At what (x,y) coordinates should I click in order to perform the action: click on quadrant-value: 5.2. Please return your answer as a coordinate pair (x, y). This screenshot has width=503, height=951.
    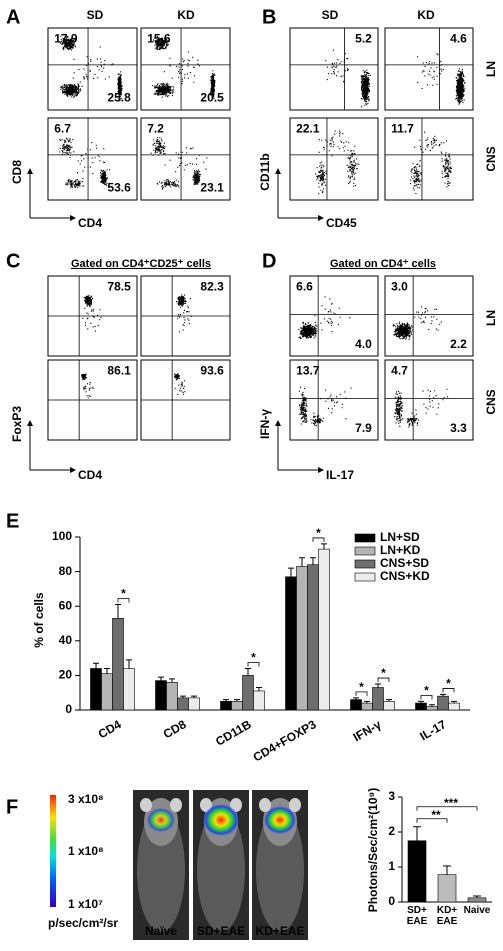
    Looking at the image, I should click on (363, 39).